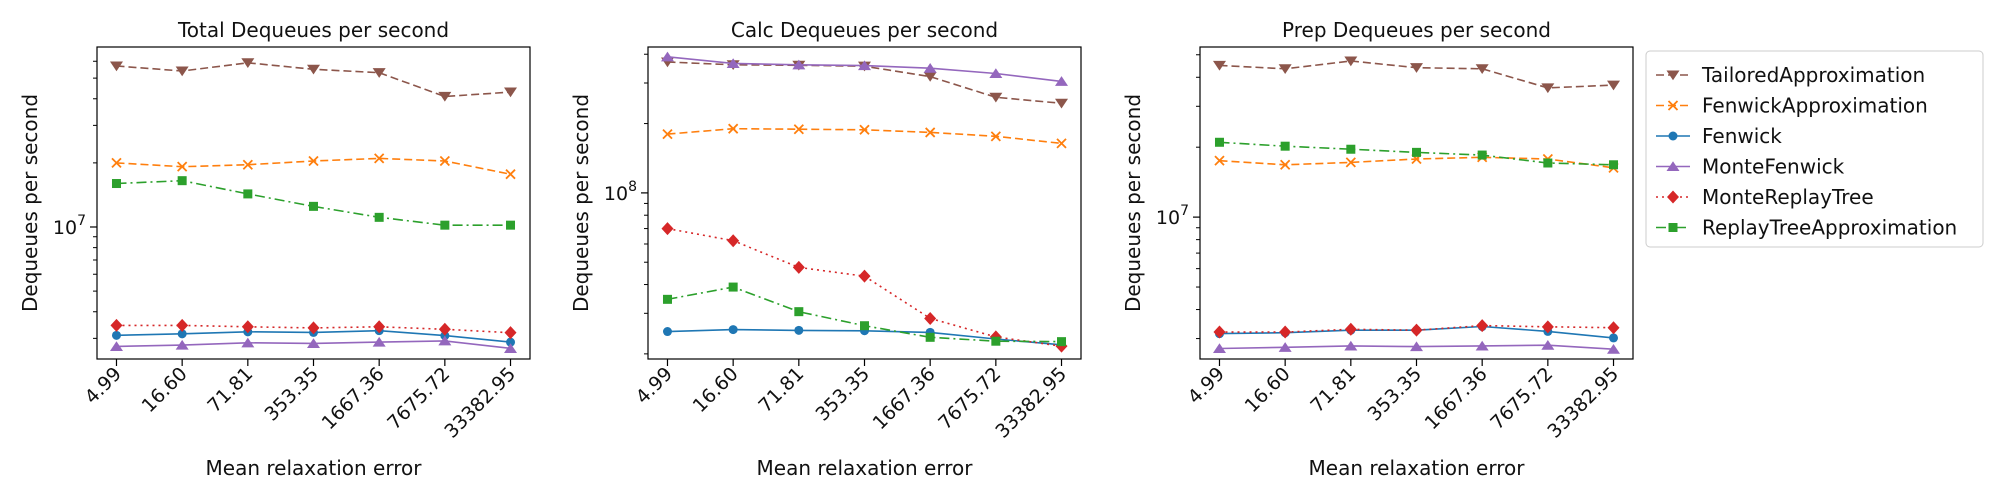  Describe the element at coordinates (230, 390) in the screenshot. I see `x-tick-label: 71.81` at that location.